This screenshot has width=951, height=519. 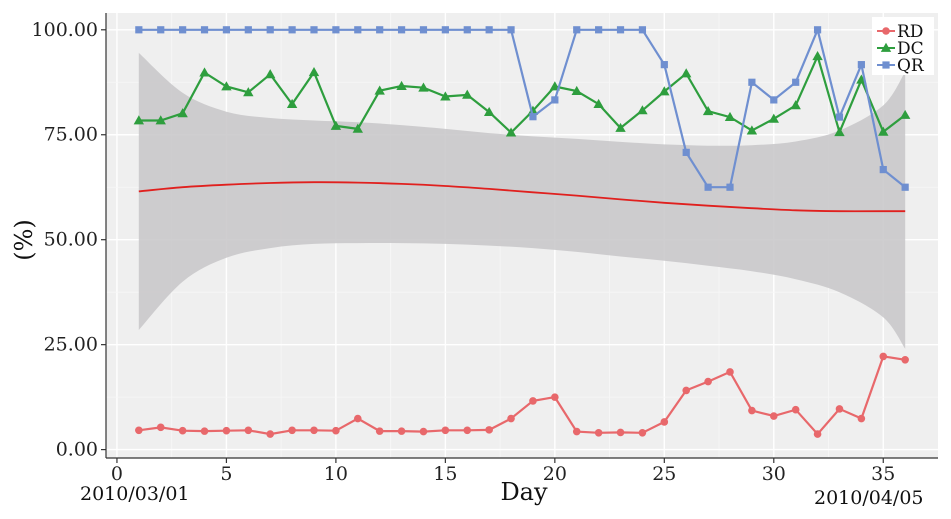 I want to click on y-tick-label: 0.00, so click(x=77, y=450).